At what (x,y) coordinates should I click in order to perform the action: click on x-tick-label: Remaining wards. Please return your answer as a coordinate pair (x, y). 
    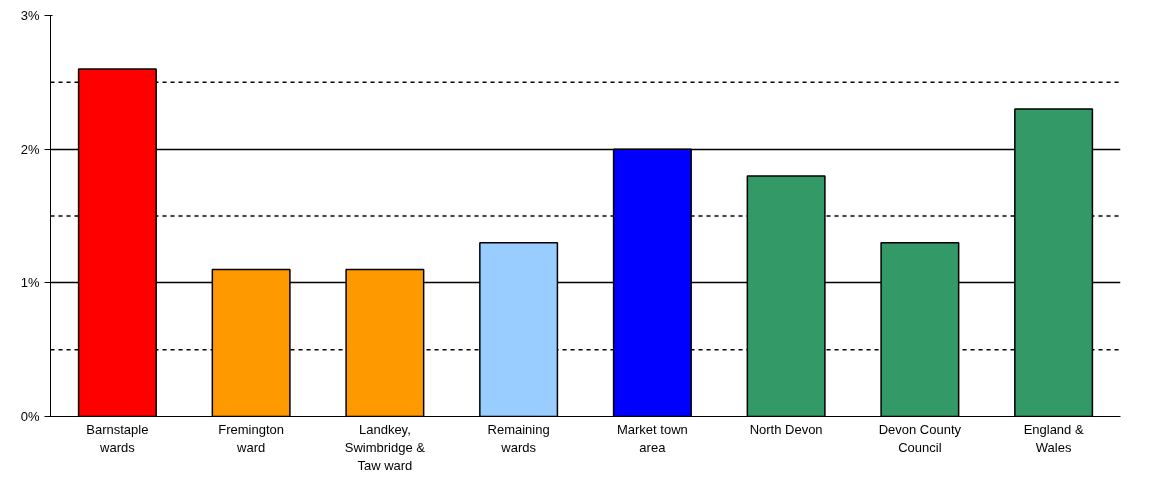
    Looking at the image, I should click on (518, 438).